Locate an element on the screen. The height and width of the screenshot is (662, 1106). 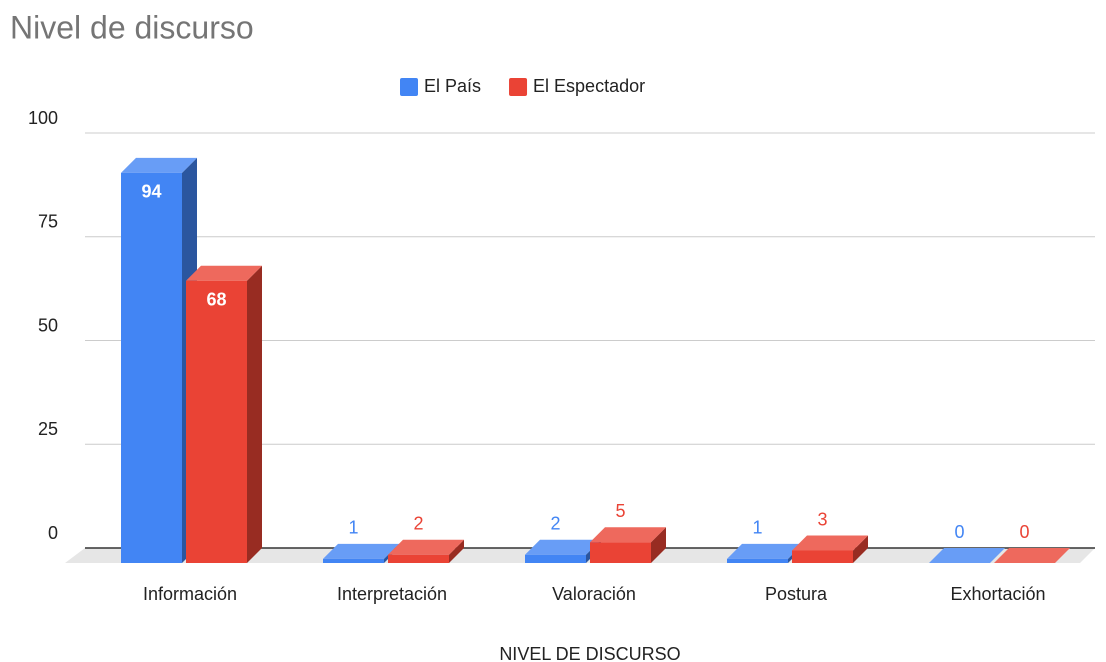
data-label: 68 is located at coordinates (216, 300).